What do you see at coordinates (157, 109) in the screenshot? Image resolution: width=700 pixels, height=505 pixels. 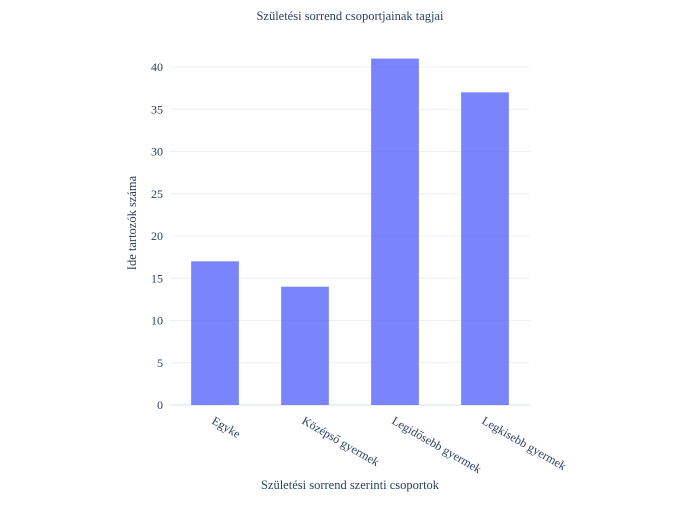 I see `y-tick-label: 35` at bounding box center [157, 109].